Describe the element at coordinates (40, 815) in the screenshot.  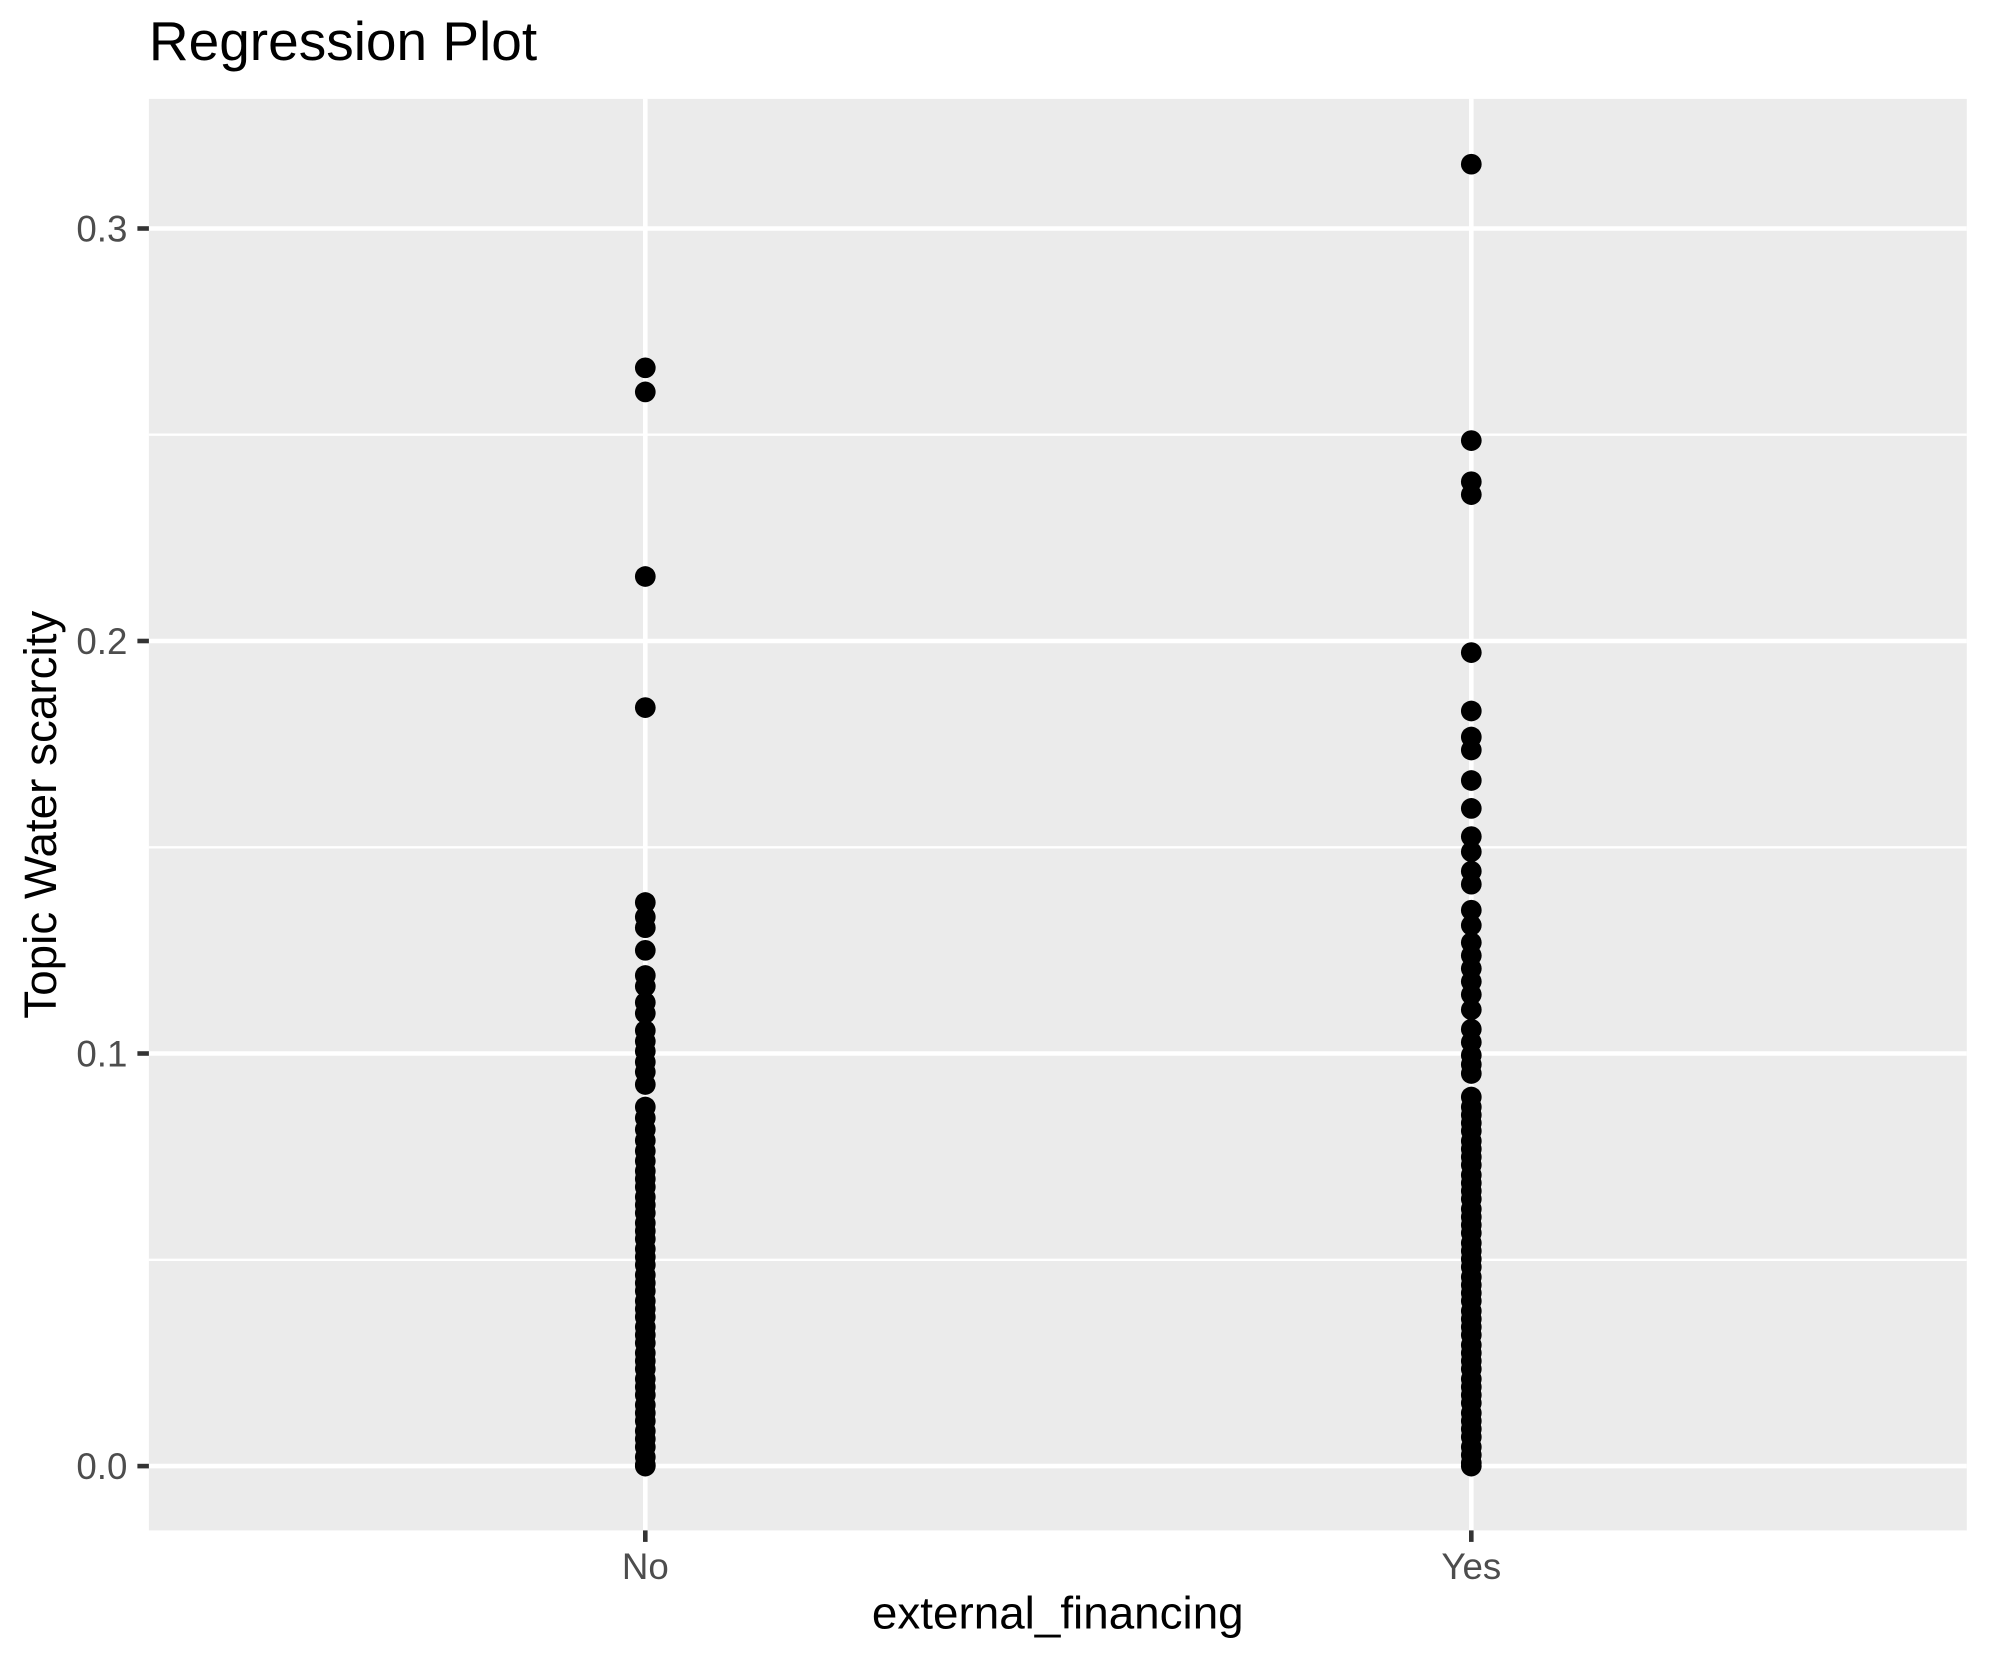
I see `svg-text: Topic Water scarcity` at that location.